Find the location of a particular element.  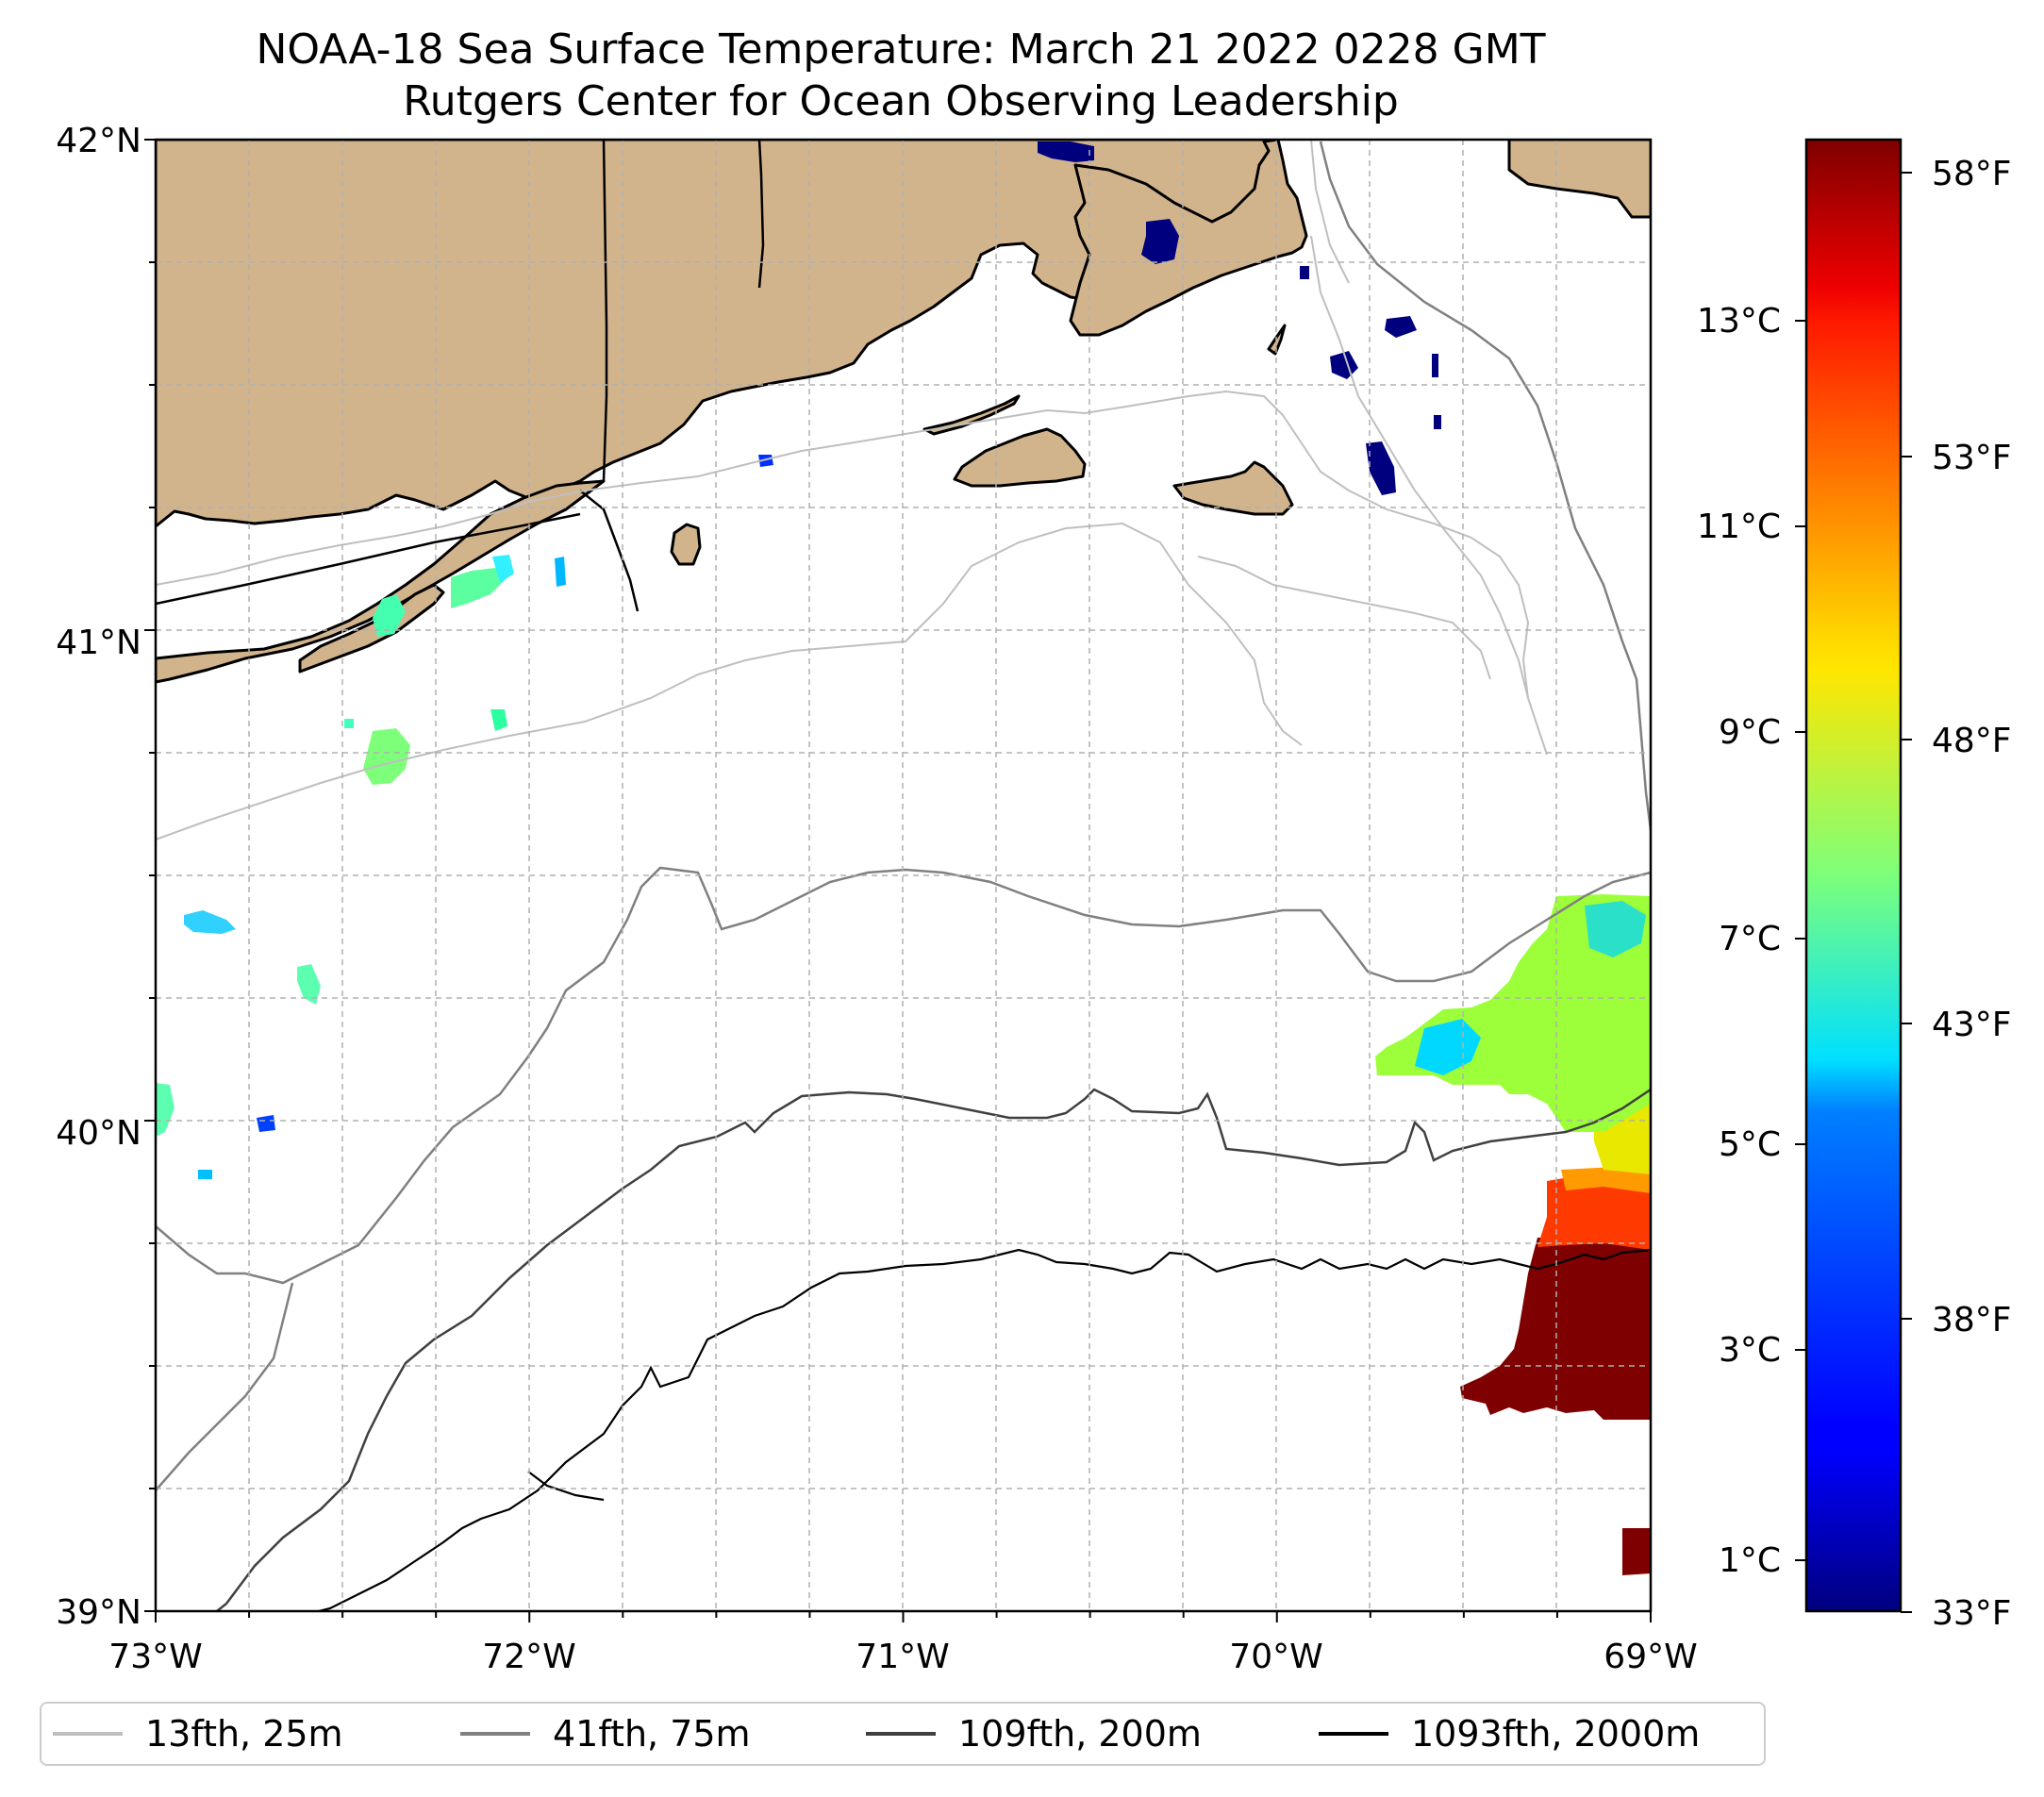

fahrenheit-tick-label: 33°F is located at coordinates (1972, 1613).